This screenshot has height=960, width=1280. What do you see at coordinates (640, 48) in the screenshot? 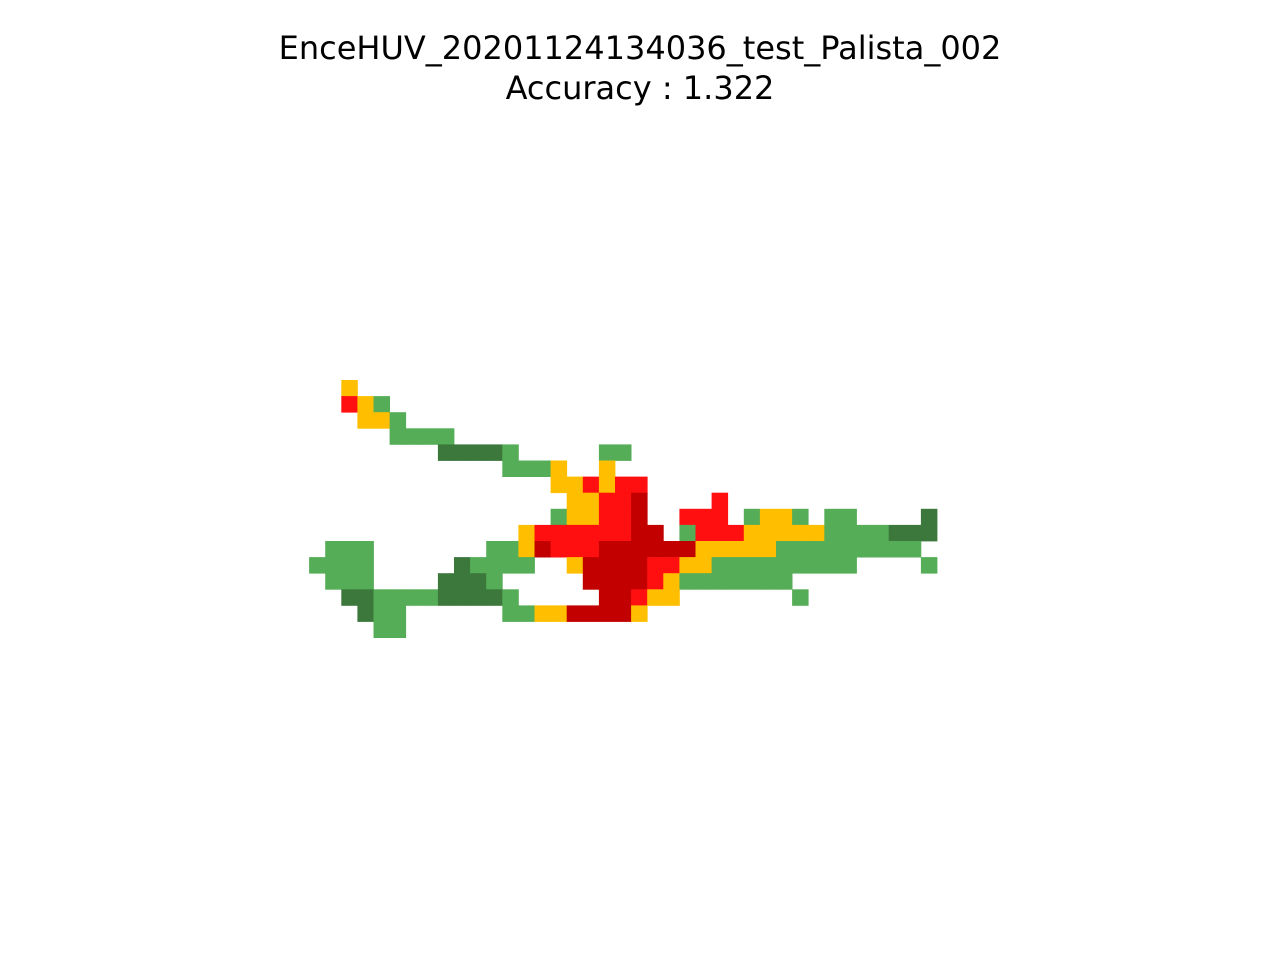
I see `chart-title: EnceHUV_20201124134036_test_Palista_002` at bounding box center [640, 48].